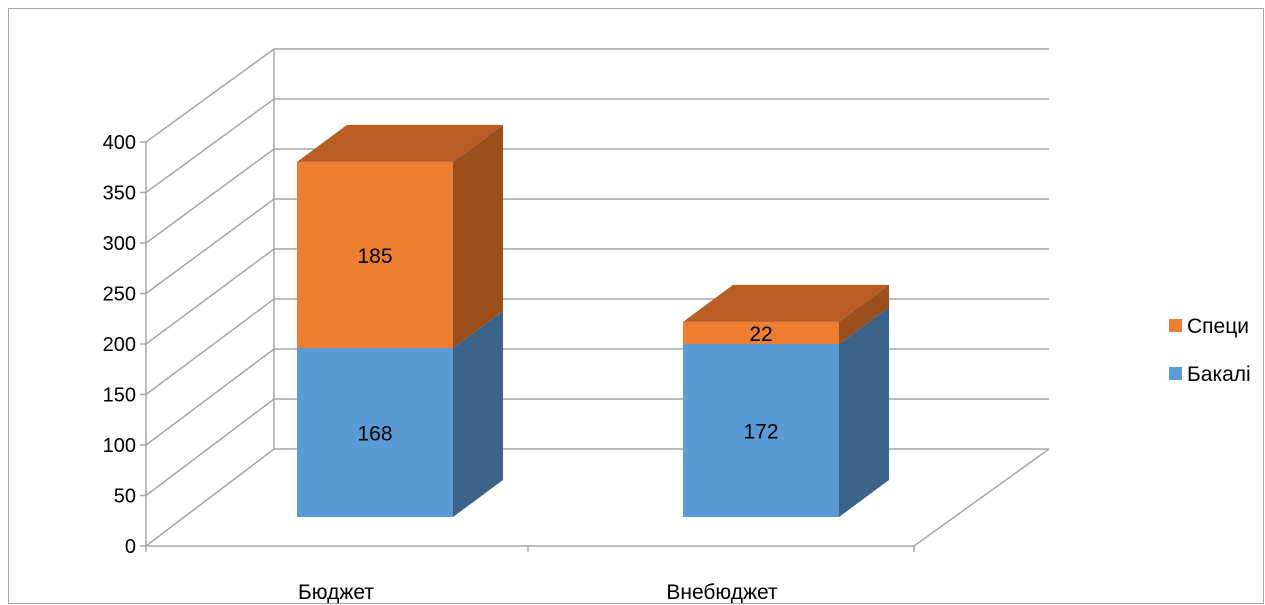 This screenshot has height=605, width=1265. Describe the element at coordinates (119, 295) in the screenshot. I see `y-tick-label-5: 250` at that location.